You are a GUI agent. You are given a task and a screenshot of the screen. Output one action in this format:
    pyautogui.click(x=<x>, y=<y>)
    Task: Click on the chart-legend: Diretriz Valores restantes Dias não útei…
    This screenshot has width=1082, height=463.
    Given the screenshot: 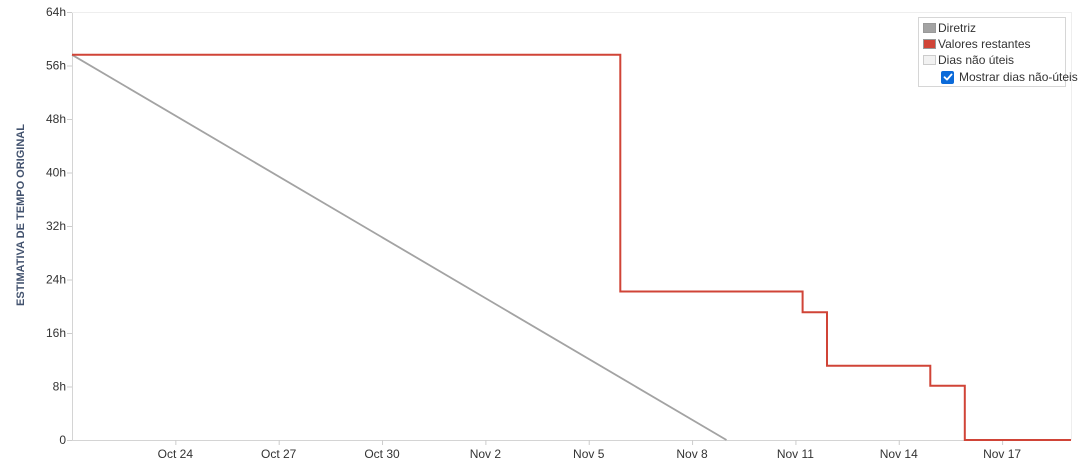 What is the action you would take?
    pyautogui.click(x=998, y=52)
    